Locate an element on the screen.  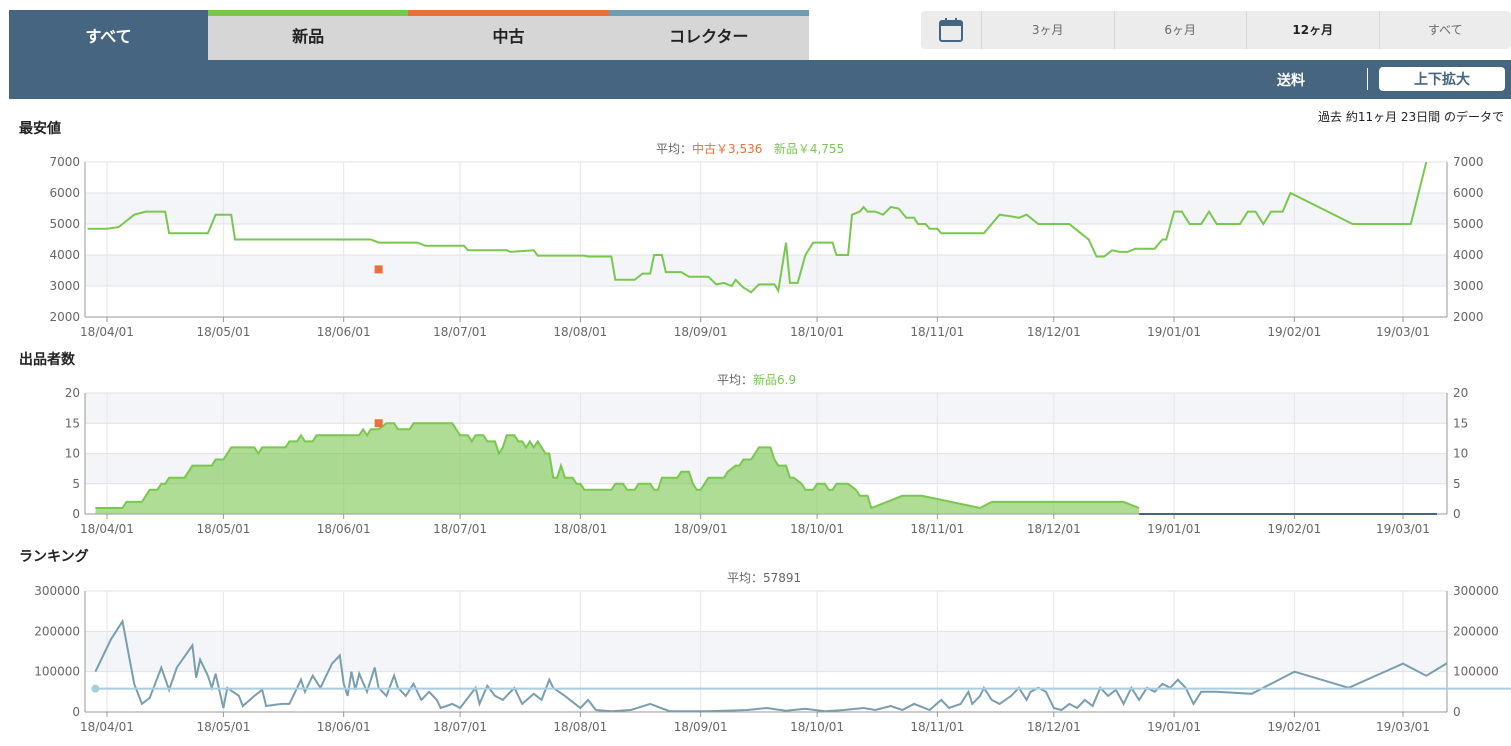
tab-all: すべて is located at coordinates (108, 35).